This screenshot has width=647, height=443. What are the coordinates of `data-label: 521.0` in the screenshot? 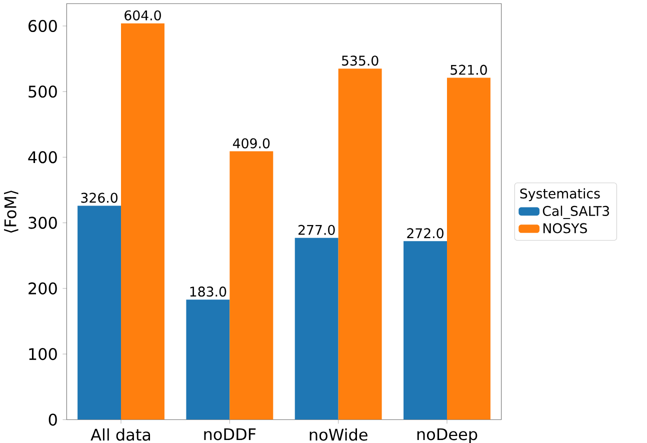 It's located at (468, 69).